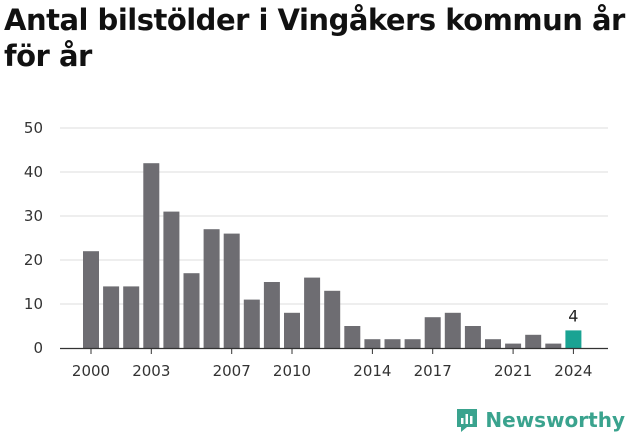  Describe the element at coordinates (472, 337) in the screenshot. I see `bar-2019` at that location.